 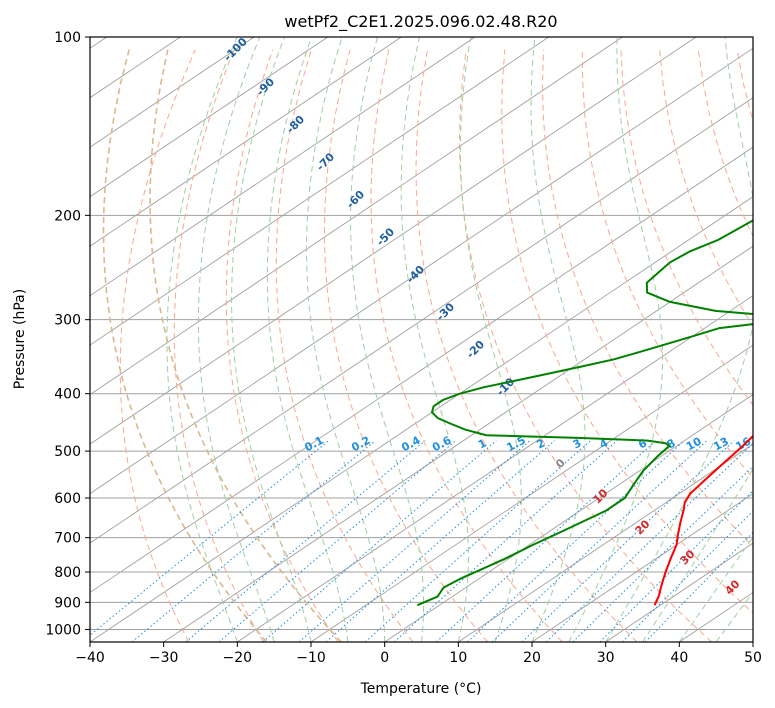 I want to click on y-tick-label: 200, so click(x=67, y=216).